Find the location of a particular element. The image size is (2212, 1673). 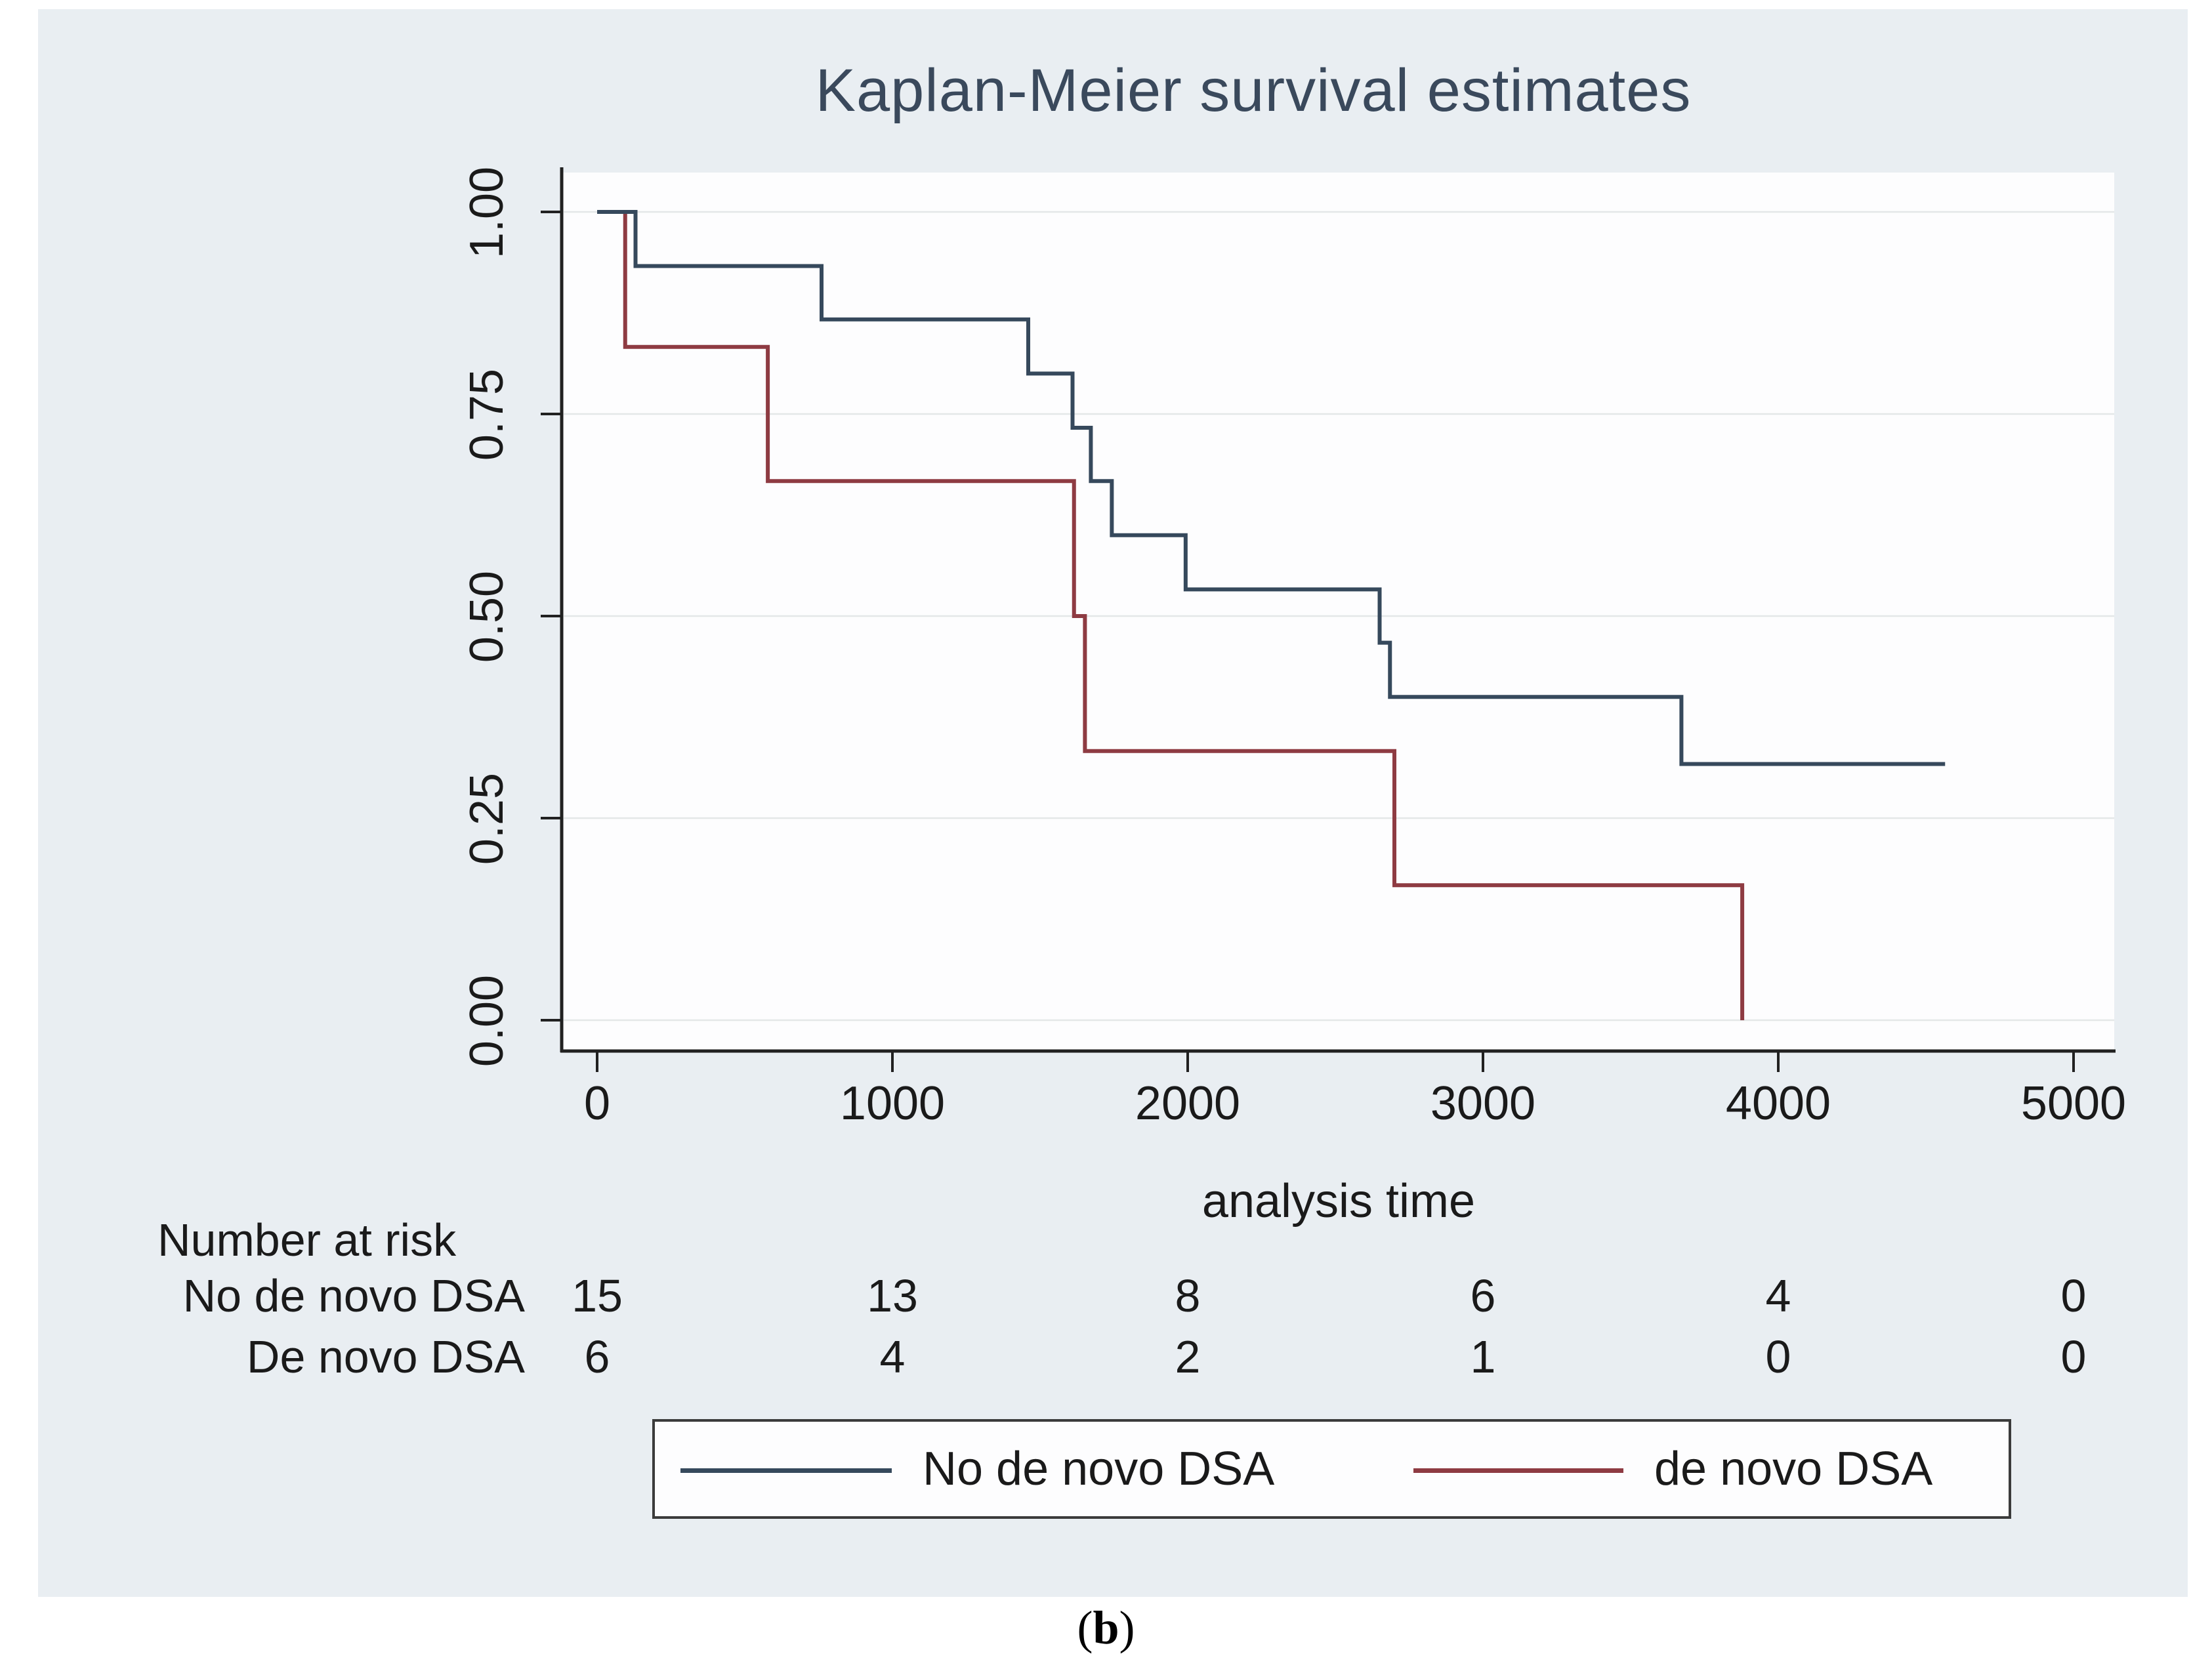

risk-value: 2 is located at coordinates (1188, 1357).